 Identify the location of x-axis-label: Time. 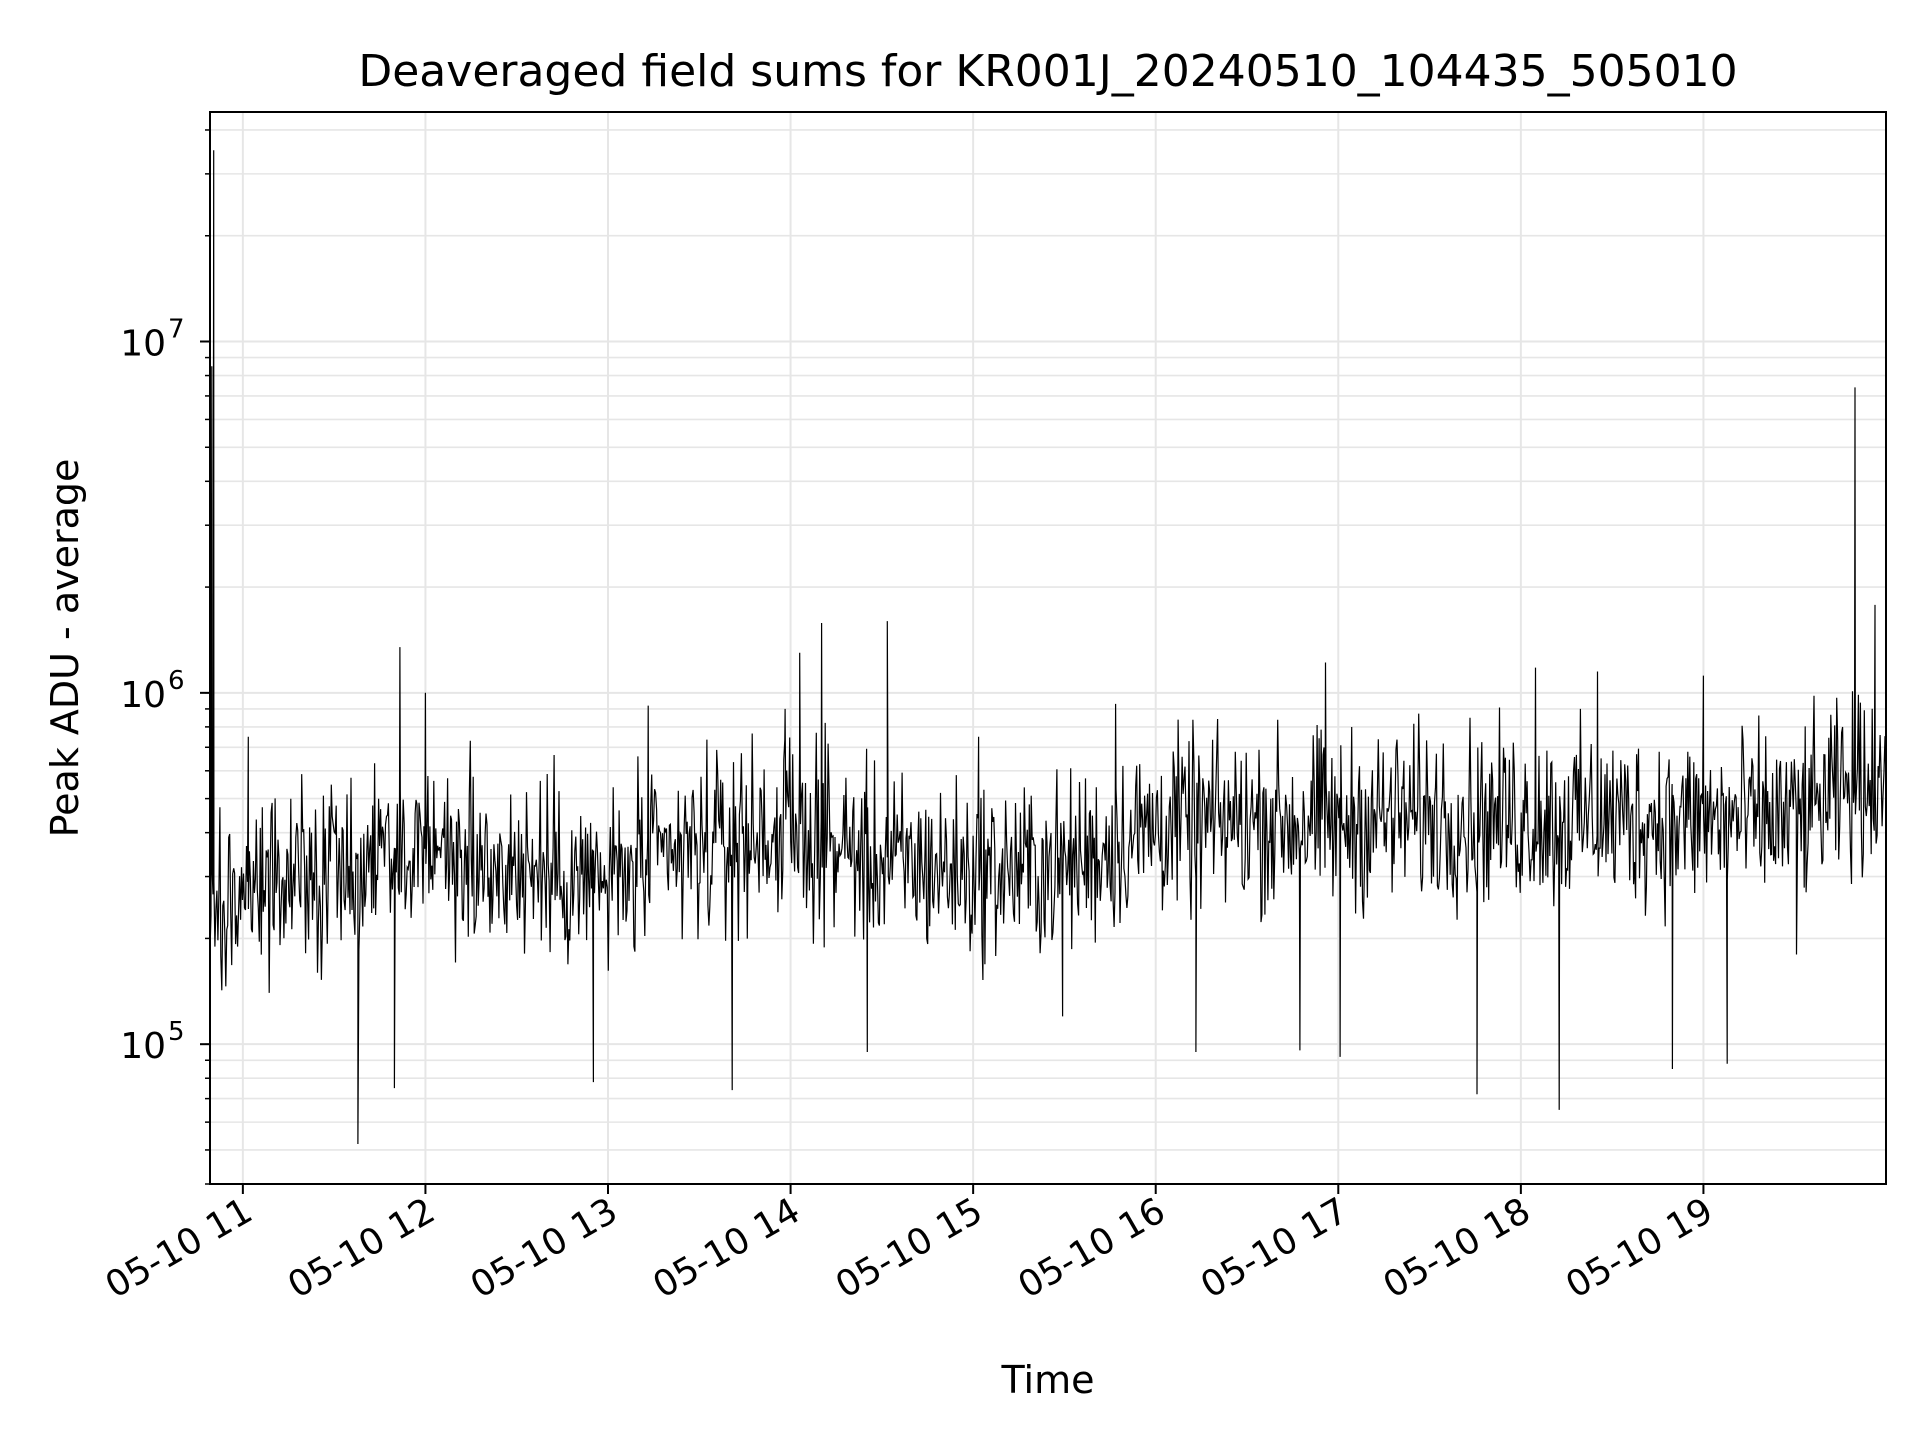
(1048, 1380).